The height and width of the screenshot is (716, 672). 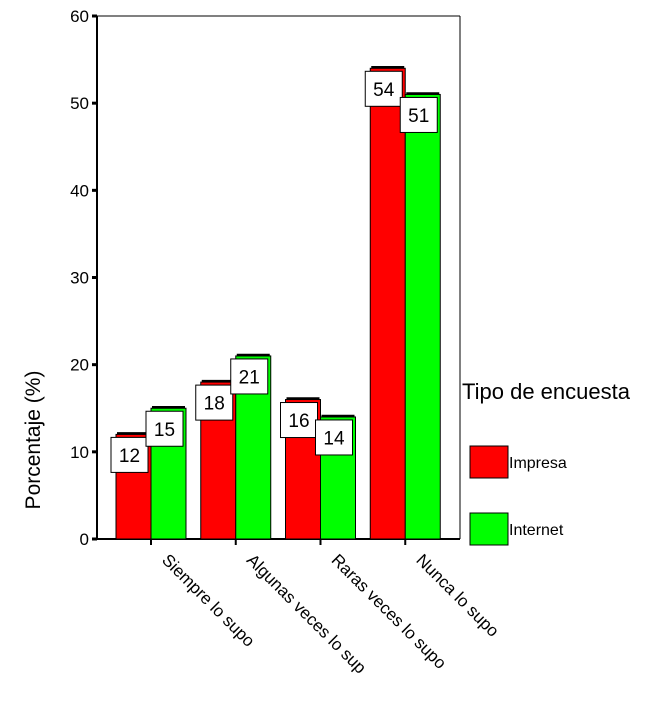 What do you see at coordinates (79, 190) in the screenshot?
I see `y-tick-label: 40` at bounding box center [79, 190].